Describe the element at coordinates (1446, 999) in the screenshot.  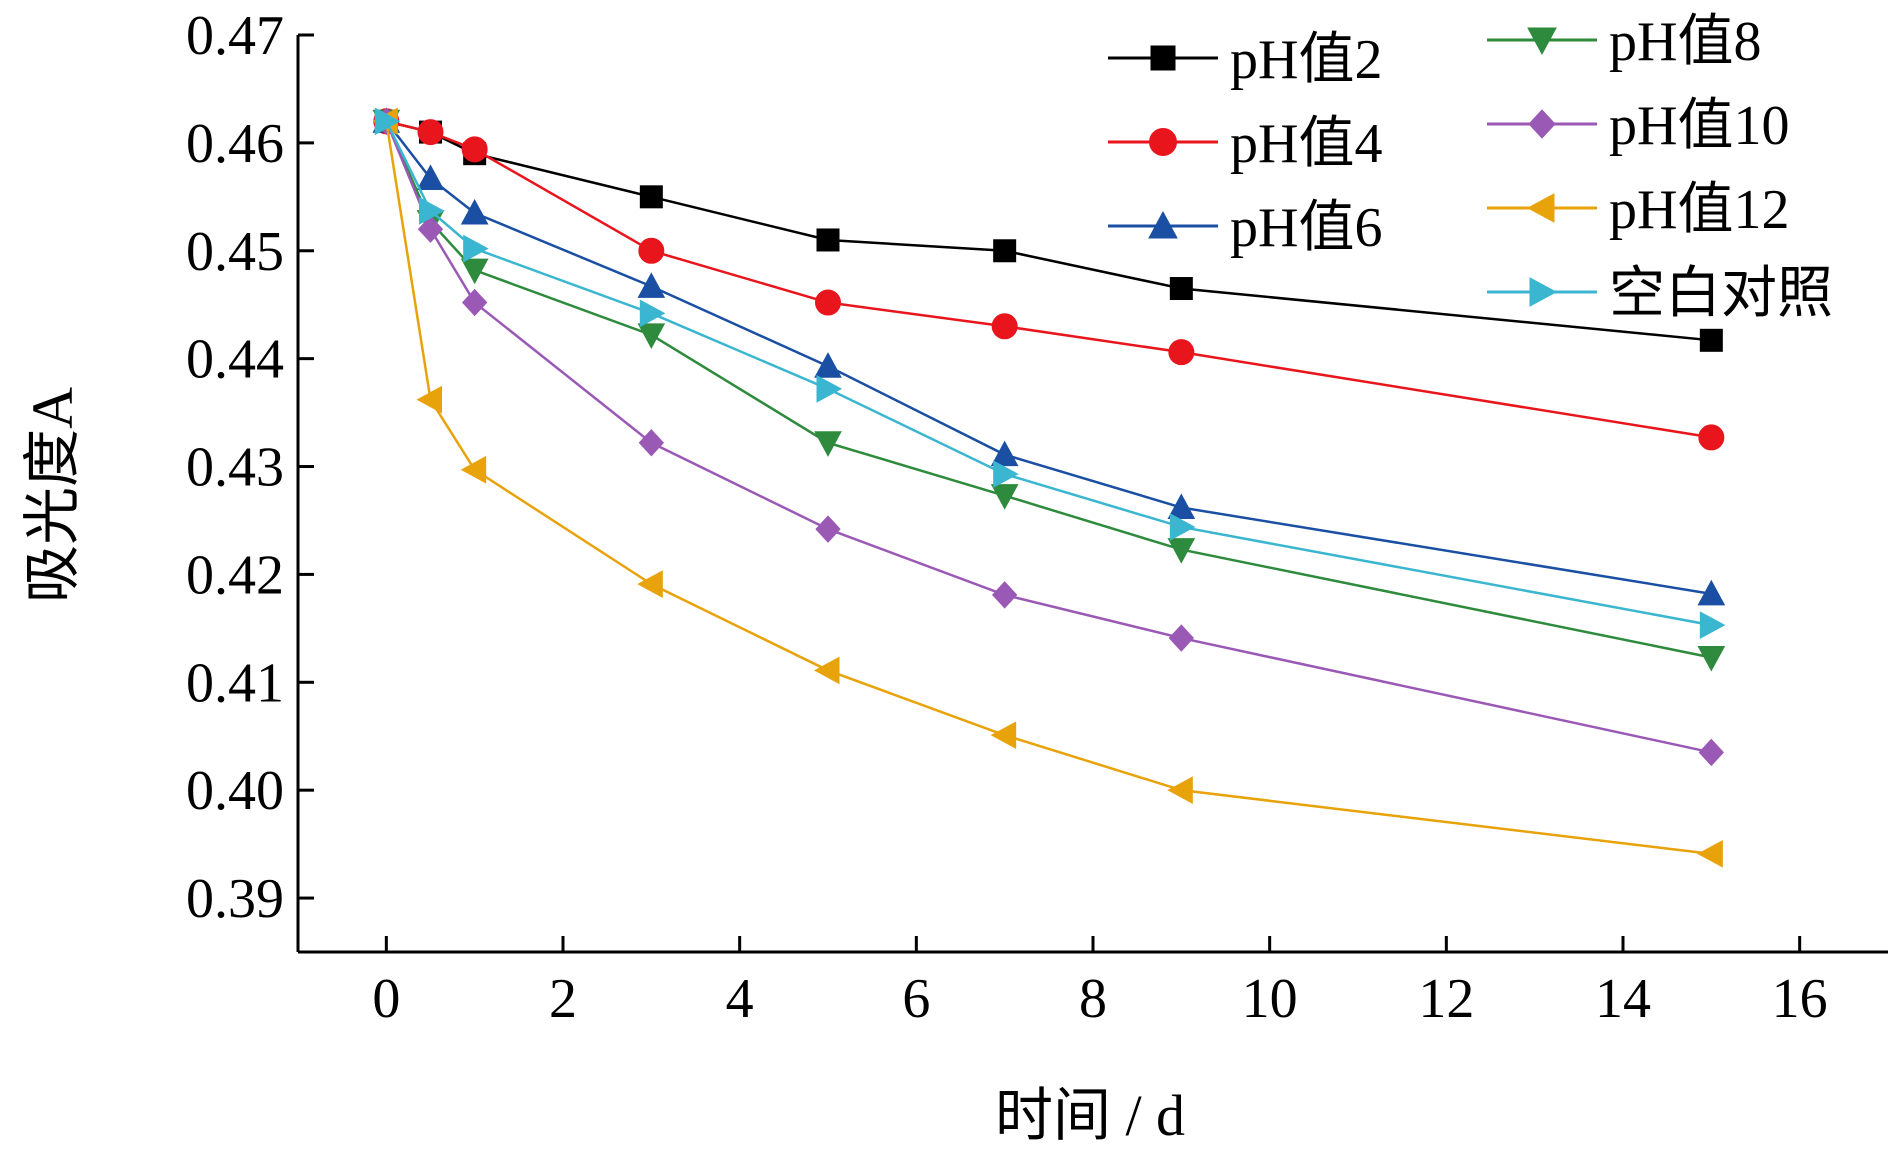
I see `x-tick-label: 12` at that location.